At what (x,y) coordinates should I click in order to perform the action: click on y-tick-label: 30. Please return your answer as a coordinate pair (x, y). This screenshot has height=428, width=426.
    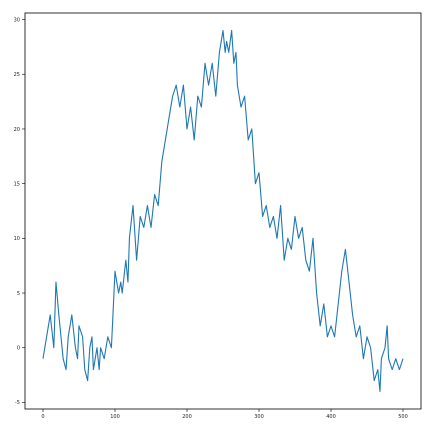
    Looking at the image, I should click on (17, 20).